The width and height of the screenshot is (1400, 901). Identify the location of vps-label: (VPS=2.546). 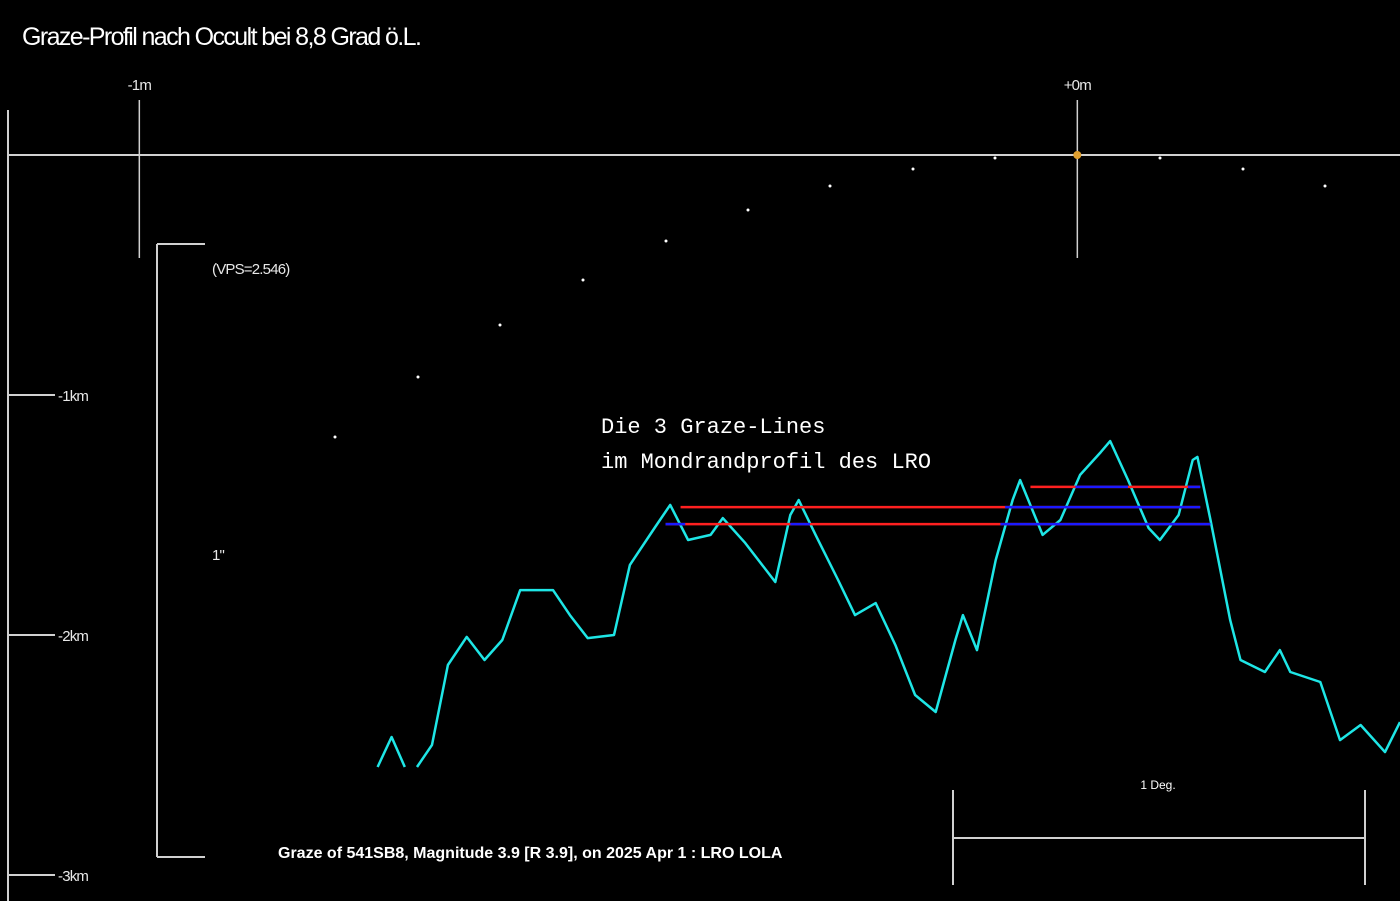
(251, 269).